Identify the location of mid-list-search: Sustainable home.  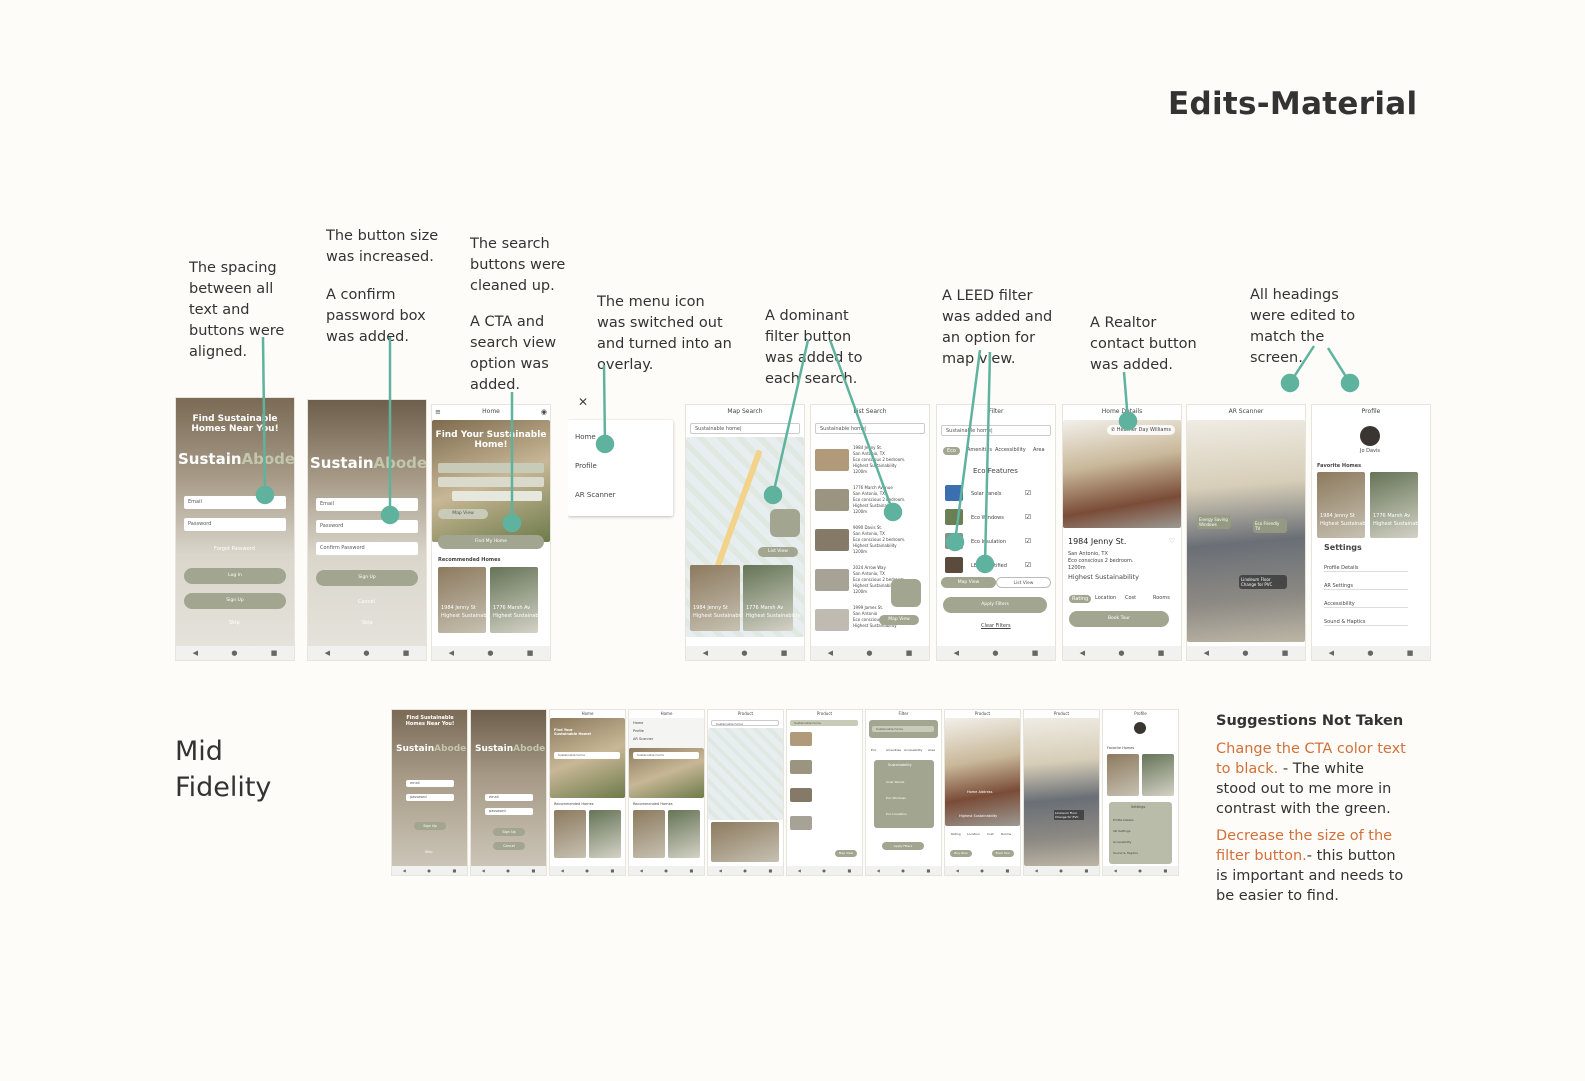
(824, 723).